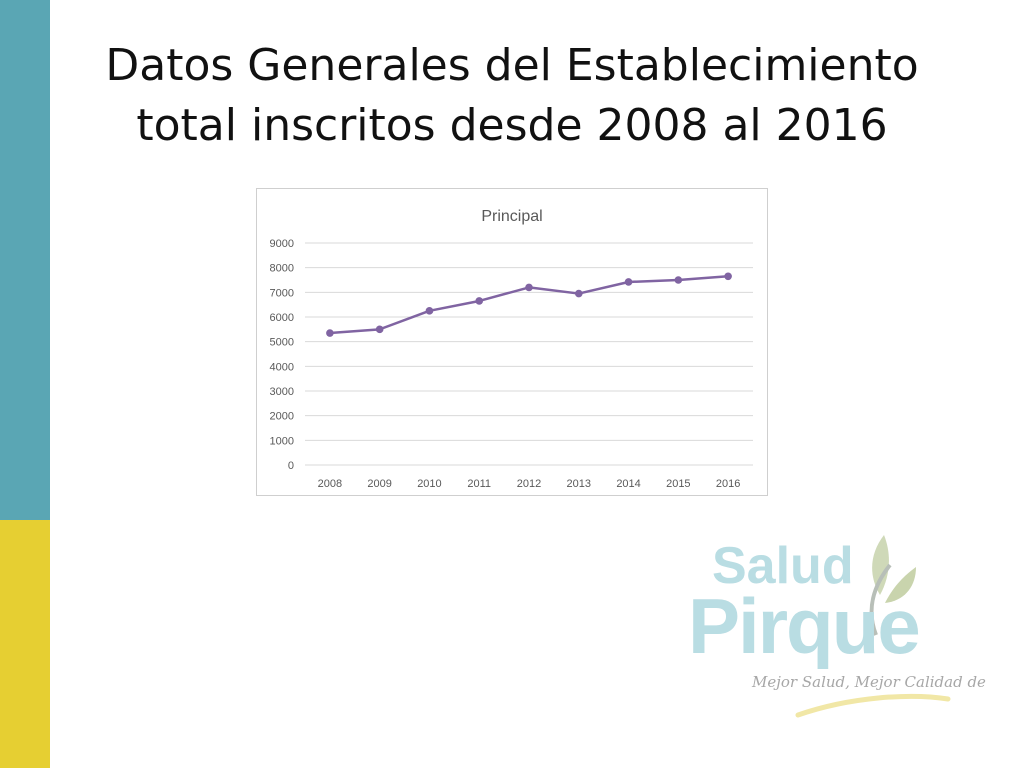  I want to click on y-tick-label: 6000, so click(282, 318).